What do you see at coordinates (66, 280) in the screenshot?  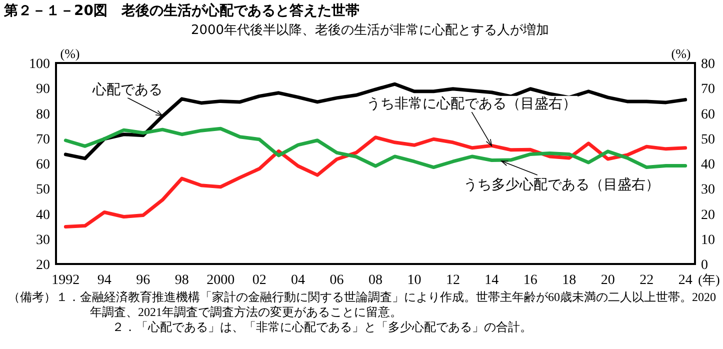 I see `x-tick-label: 1992` at bounding box center [66, 280].